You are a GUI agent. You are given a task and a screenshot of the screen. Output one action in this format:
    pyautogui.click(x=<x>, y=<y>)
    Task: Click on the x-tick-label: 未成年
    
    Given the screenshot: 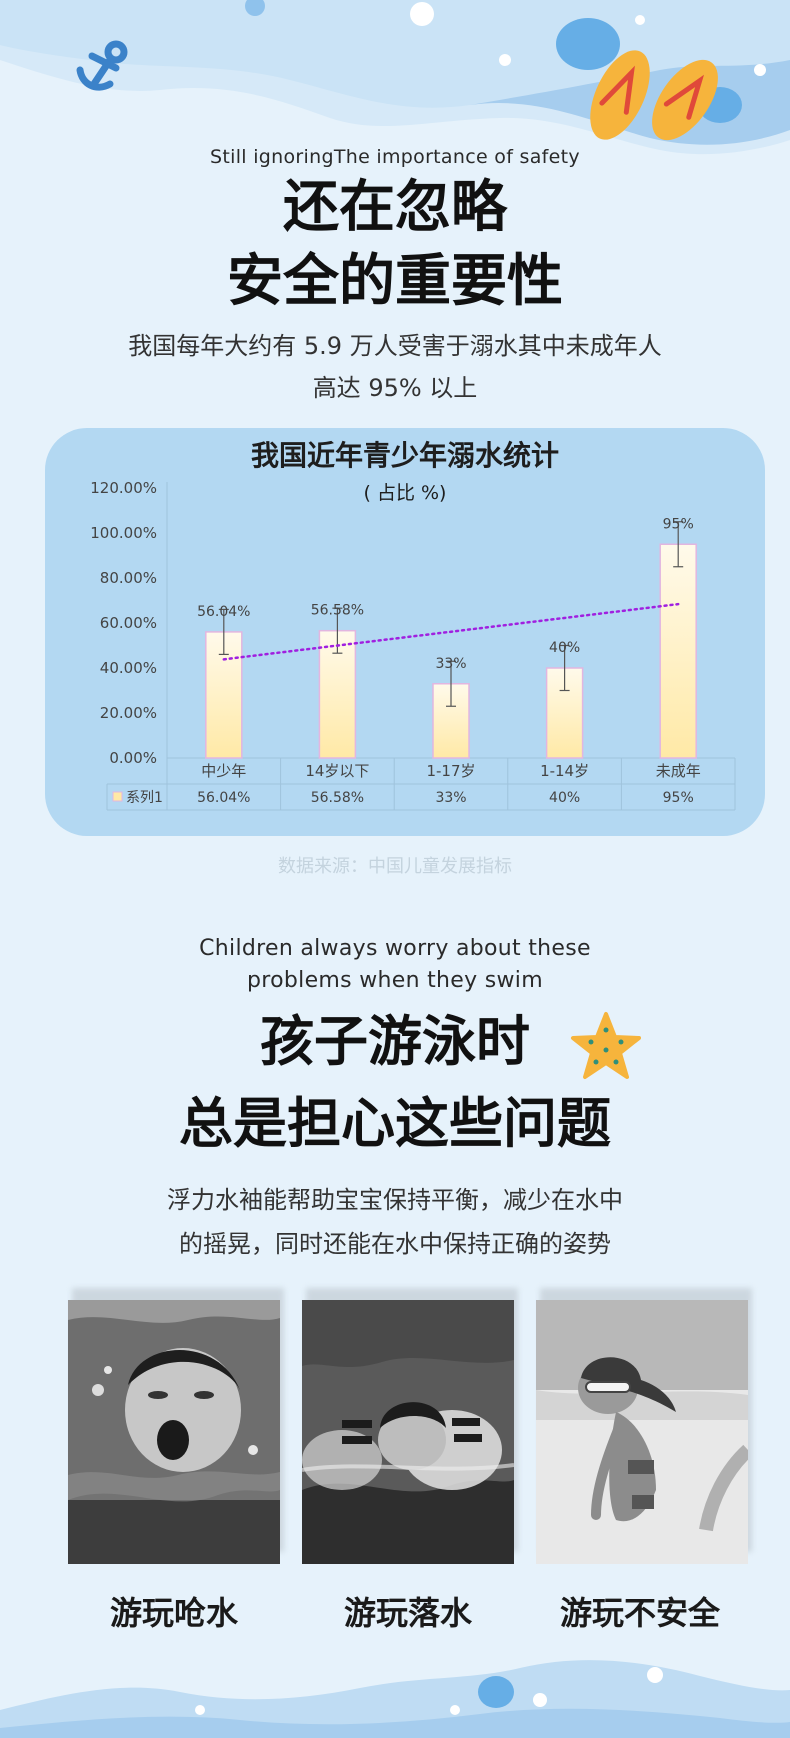 What is the action you would take?
    pyautogui.click(x=678, y=771)
    